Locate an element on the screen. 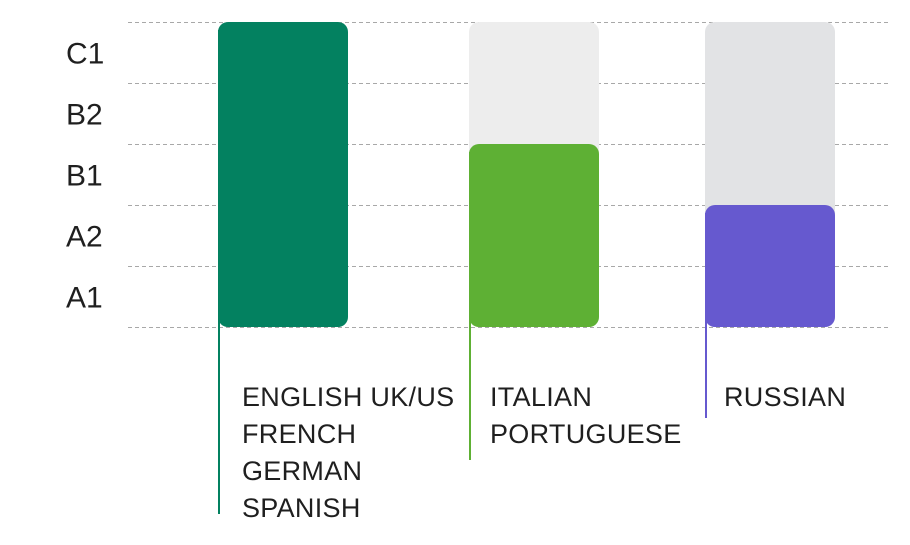 This screenshot has height=545, width=910. level-label-a2: A2 is located at coordinates (84, 237).